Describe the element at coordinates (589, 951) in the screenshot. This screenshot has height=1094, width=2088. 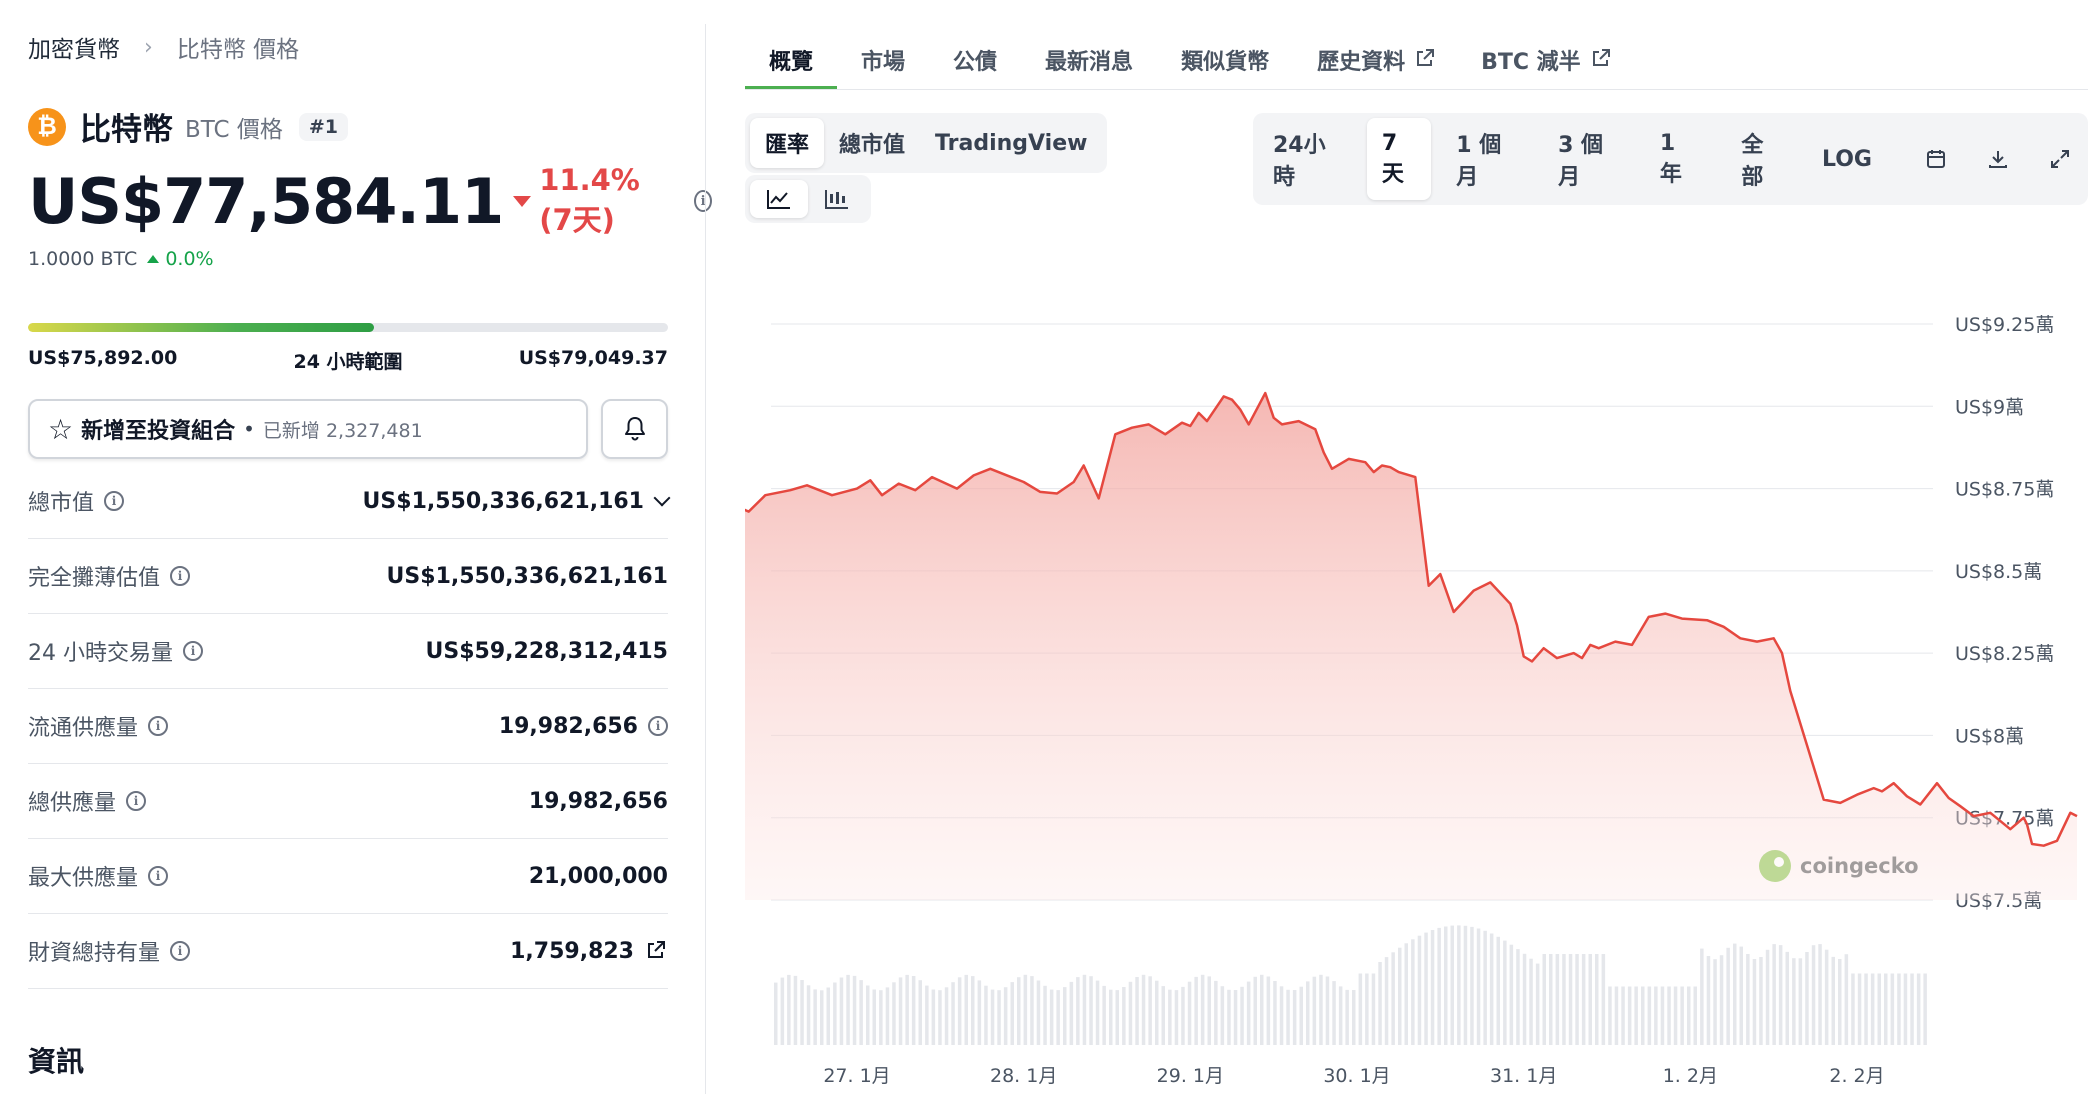
I see `stat-value: 1,759,823` at that location.